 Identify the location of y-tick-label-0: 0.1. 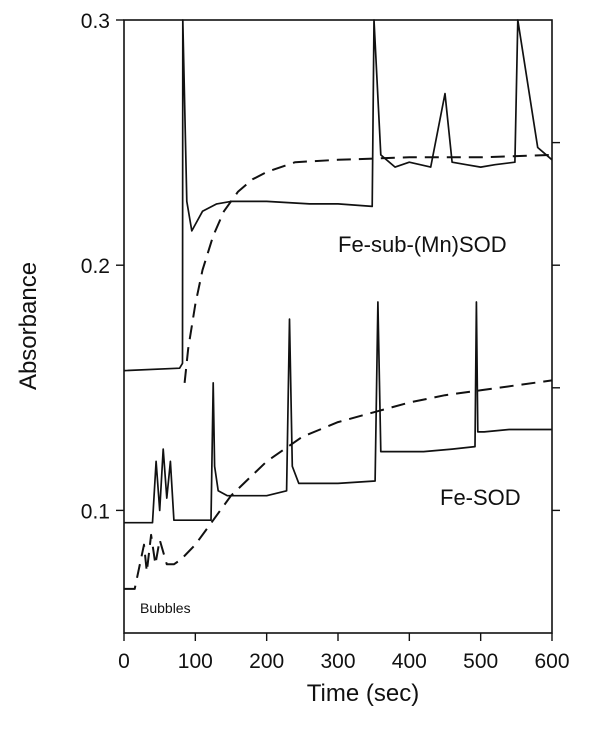
(95, 511).